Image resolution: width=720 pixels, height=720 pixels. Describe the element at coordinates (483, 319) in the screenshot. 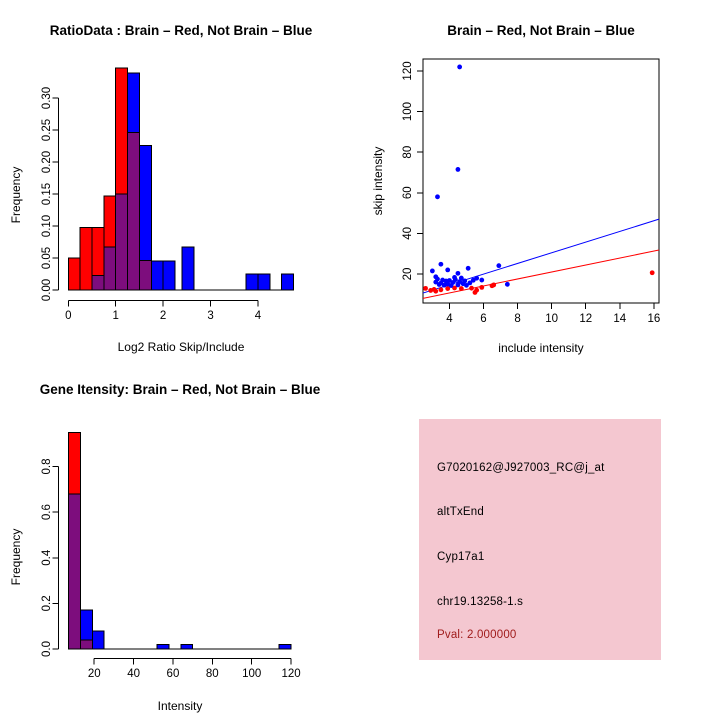

I see `x-tick-label: 6` at that location.